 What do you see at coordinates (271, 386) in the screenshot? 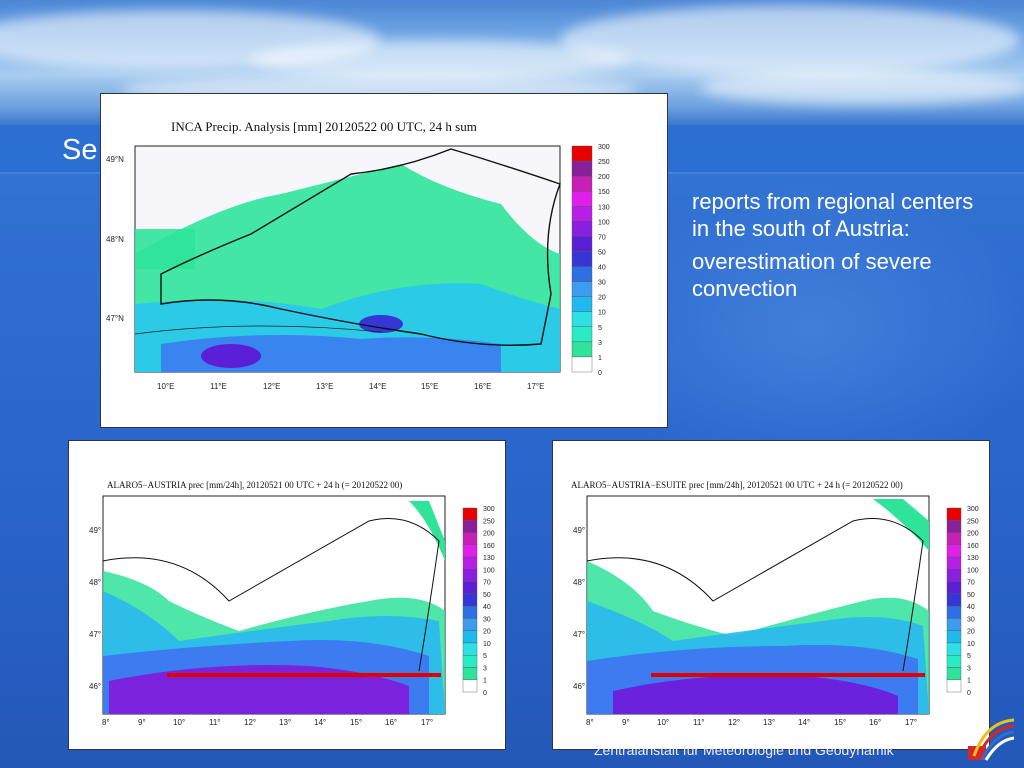
I see `lon-label: 12°E` at bounding box center [271, 386].